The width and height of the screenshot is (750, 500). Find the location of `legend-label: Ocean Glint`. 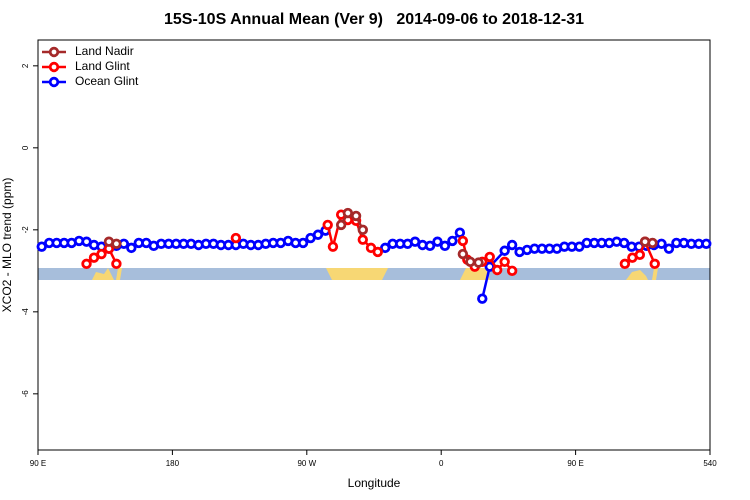

legend-label: Ocean Glint is located at coordinates (107, 81).